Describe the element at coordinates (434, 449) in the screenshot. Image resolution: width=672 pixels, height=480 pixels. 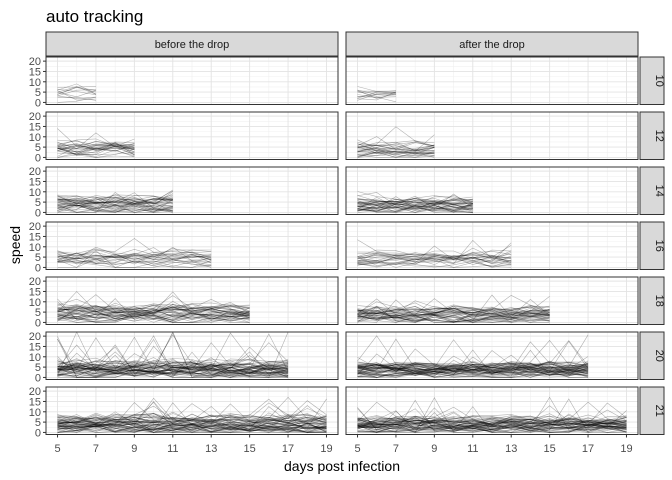
I see `x-tick-label: 9` at that location.